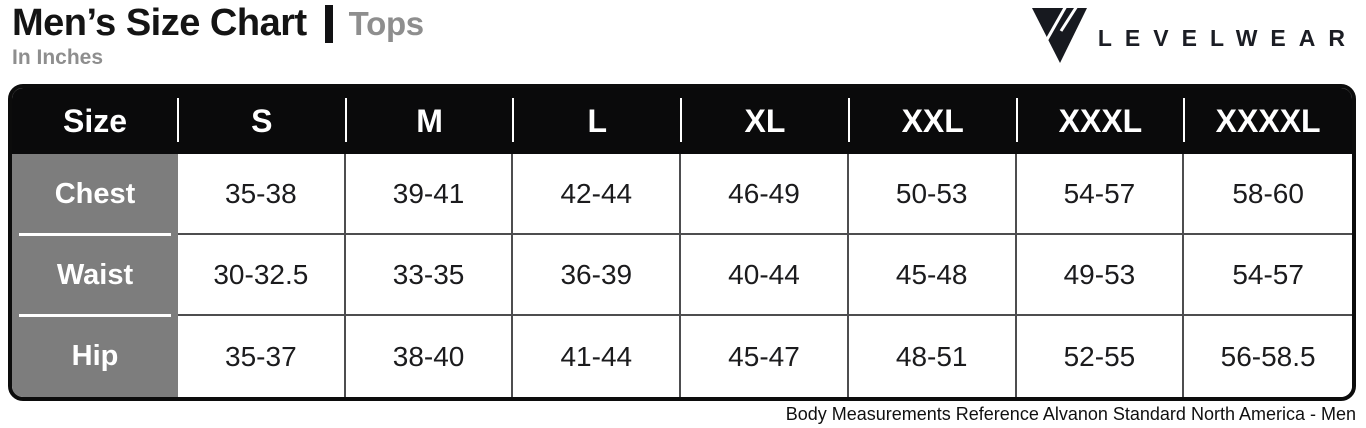 The image size is (1366, 428). I want to click on cell-waist-xxxxl: 54-57, so click(1268, 275).